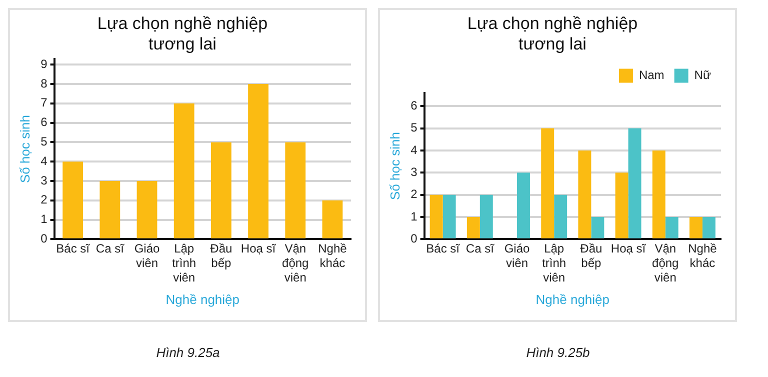 This screenshot has height=377, width=768. Describe the element at coordinates (558, 352) in the screenshot. I see `text: Hình 9.25b` at that location.